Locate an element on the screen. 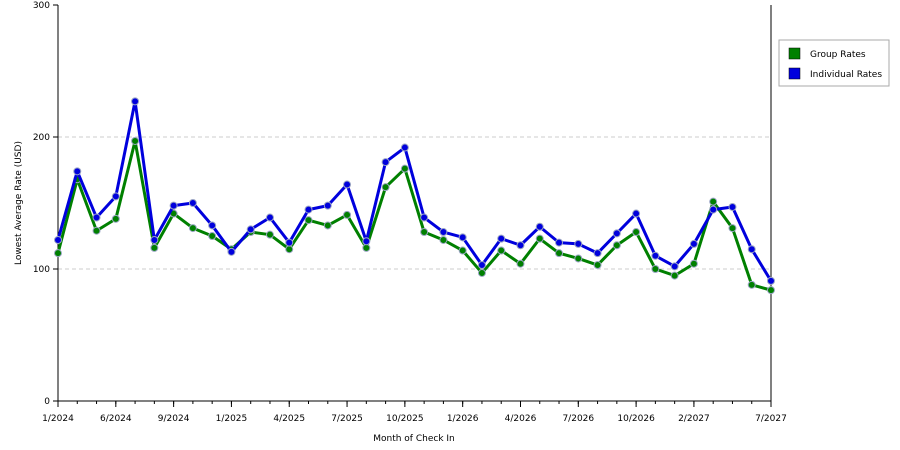 This screenshot has width=900, height=450. x-tick-label: 1/2025 is located at coordinates (232, 419).